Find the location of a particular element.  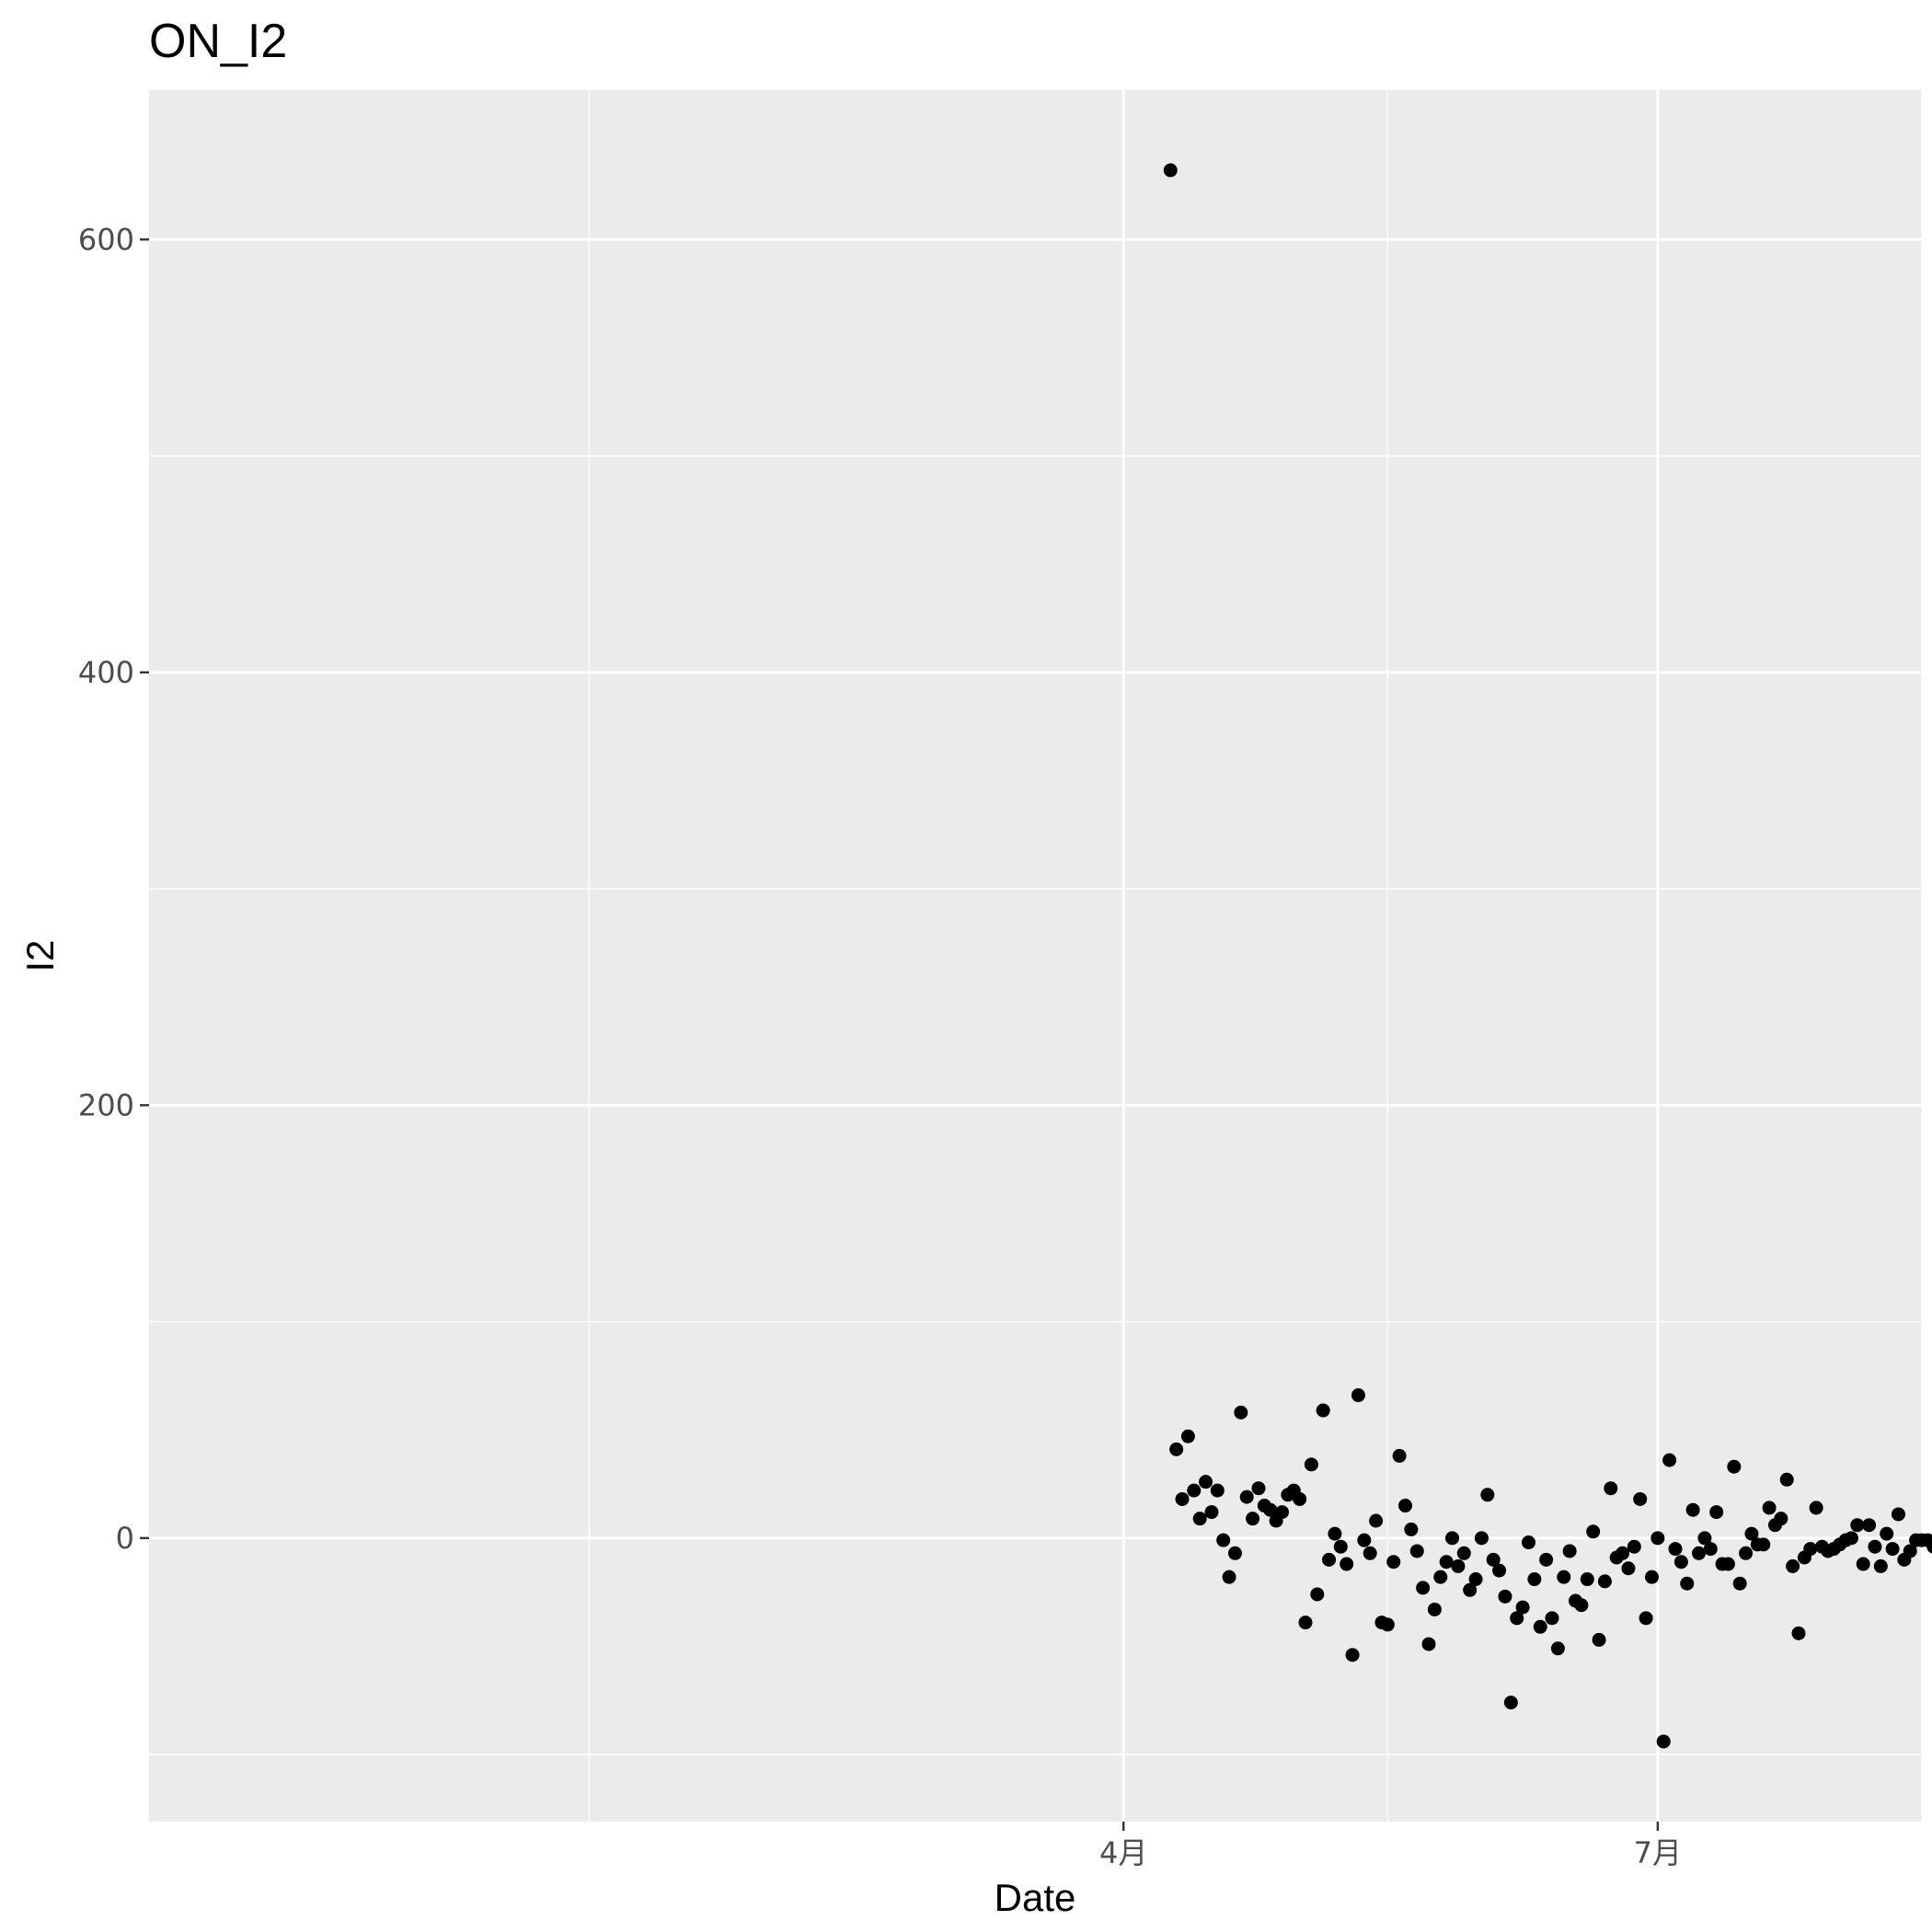

x-tick-label: 7月 is located at coordinates (1658, 1852).